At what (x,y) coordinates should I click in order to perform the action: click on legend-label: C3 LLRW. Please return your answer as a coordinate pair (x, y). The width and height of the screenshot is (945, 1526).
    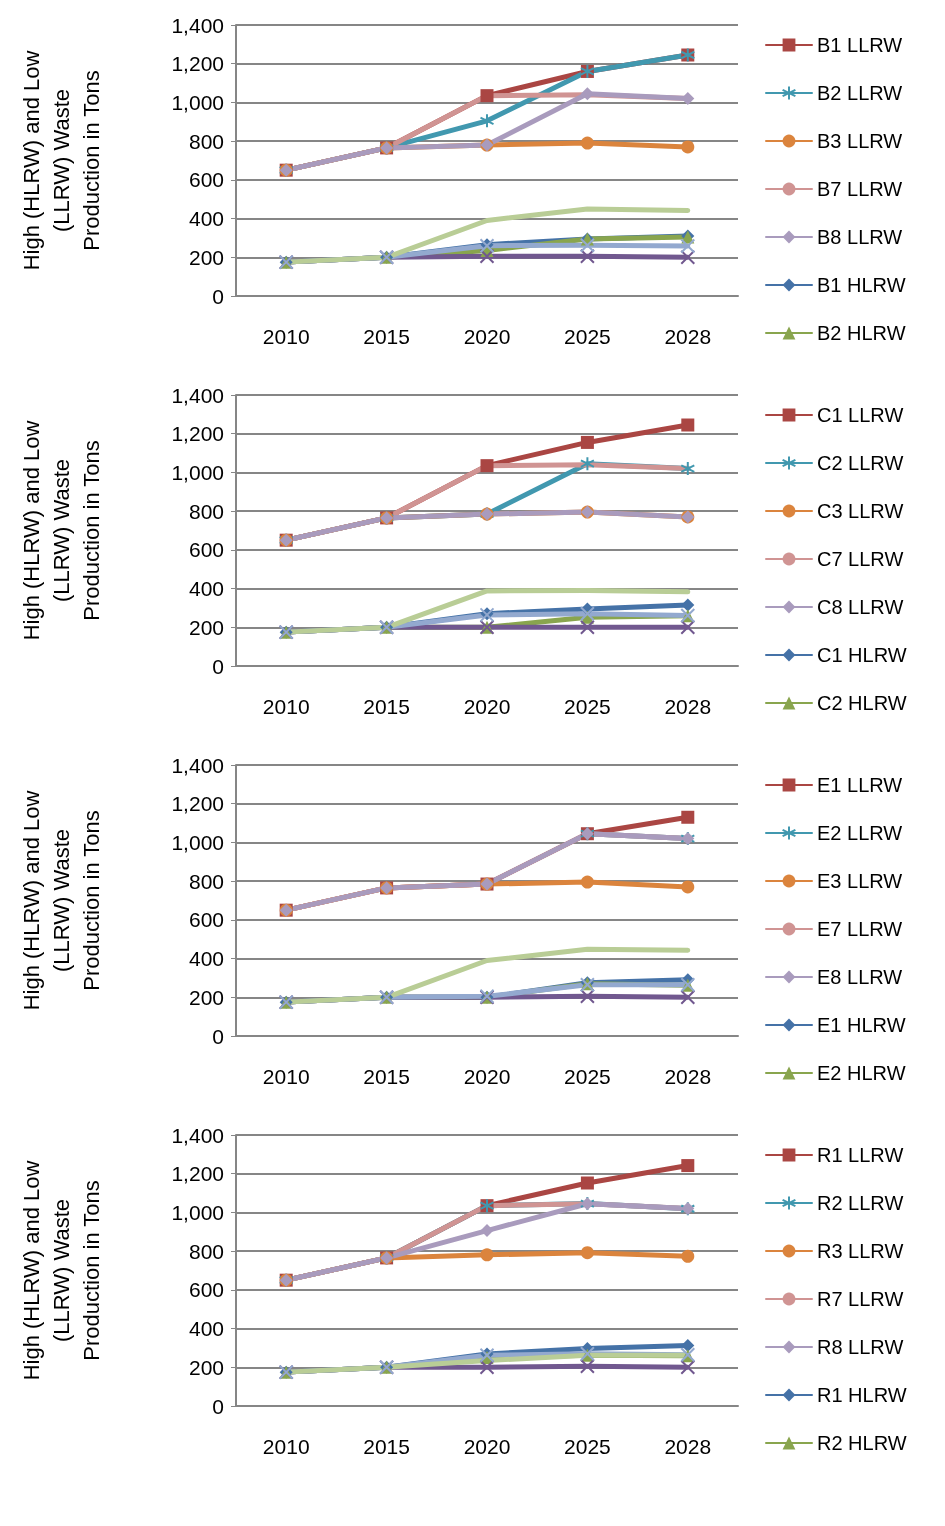
    Looking at the image, I should click on (860, 511).